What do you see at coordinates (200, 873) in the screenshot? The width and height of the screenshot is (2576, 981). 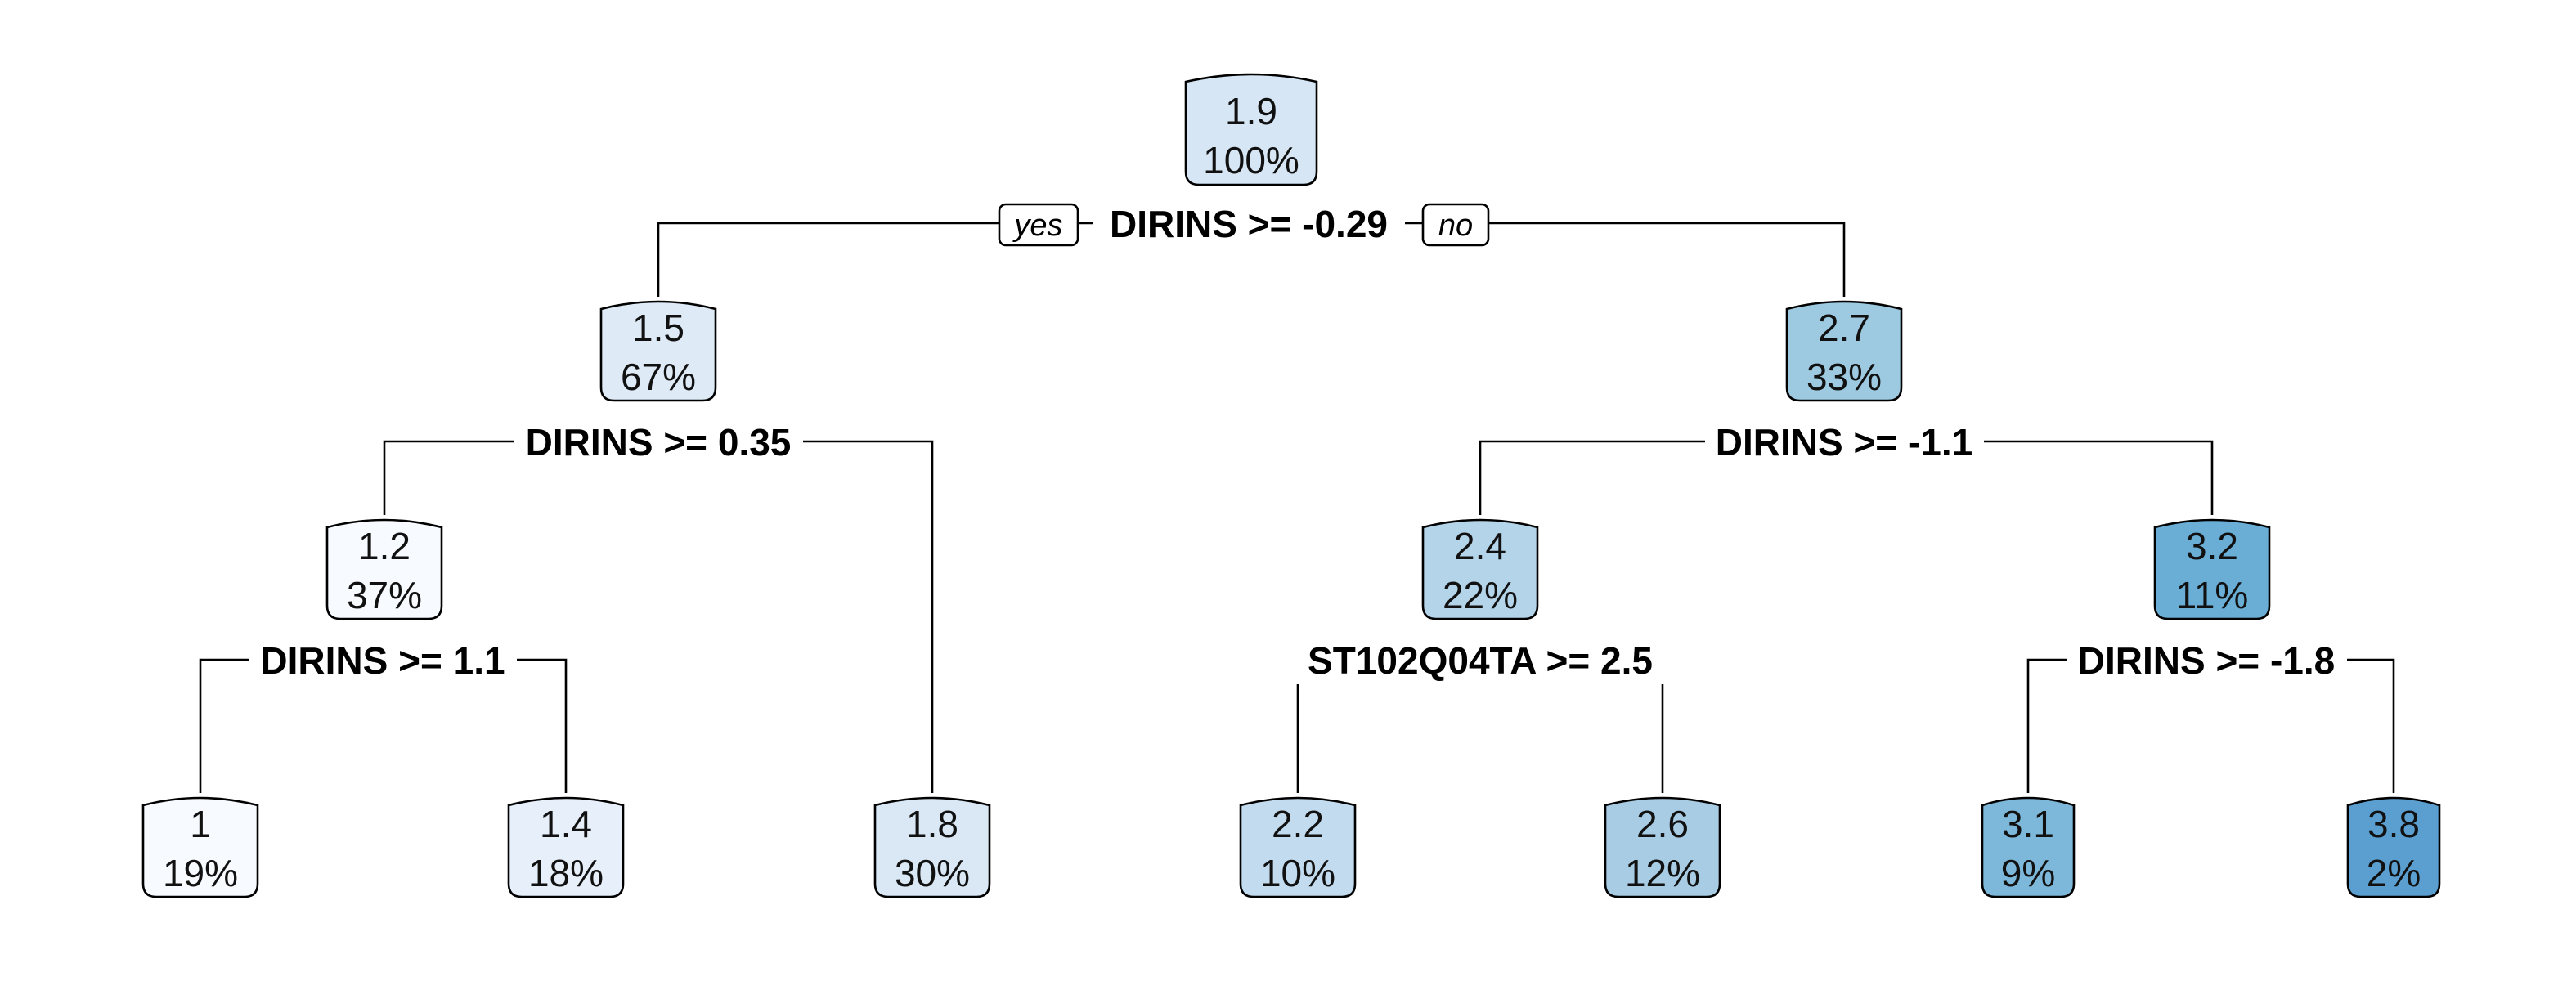 I see `node-percent: 19%` at bounding box center [200, 873].